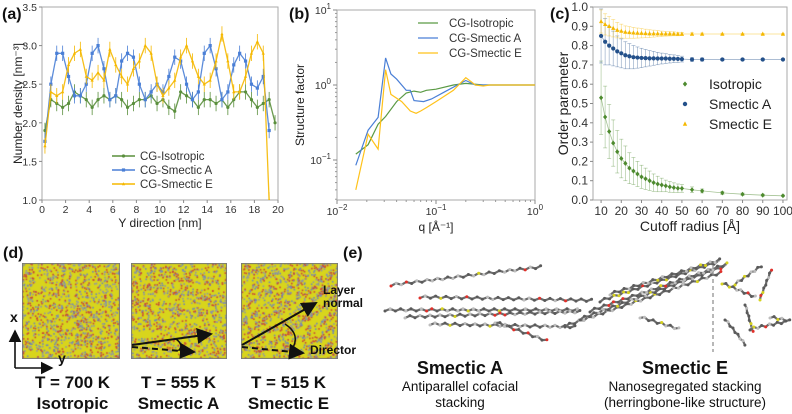 This screenshot has width=792, height=414. What do you see at coordinates (735, 84) in the screenshot?
I see `legend-label: Isotropic` at bounding box center [735, 84].